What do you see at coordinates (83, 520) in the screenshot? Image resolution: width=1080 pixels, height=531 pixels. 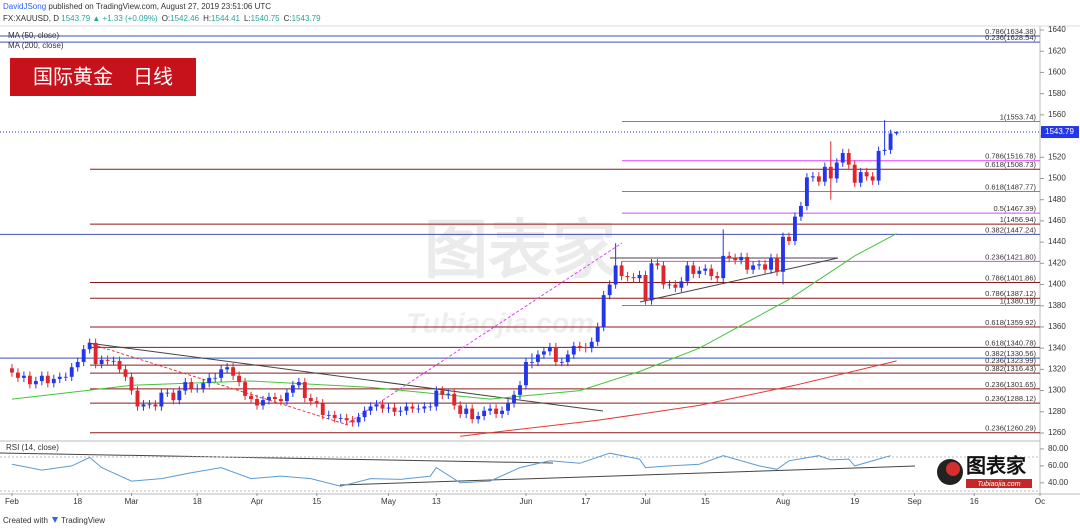 I see `footer-brand: TradingView` at bounding box center [83, 520].